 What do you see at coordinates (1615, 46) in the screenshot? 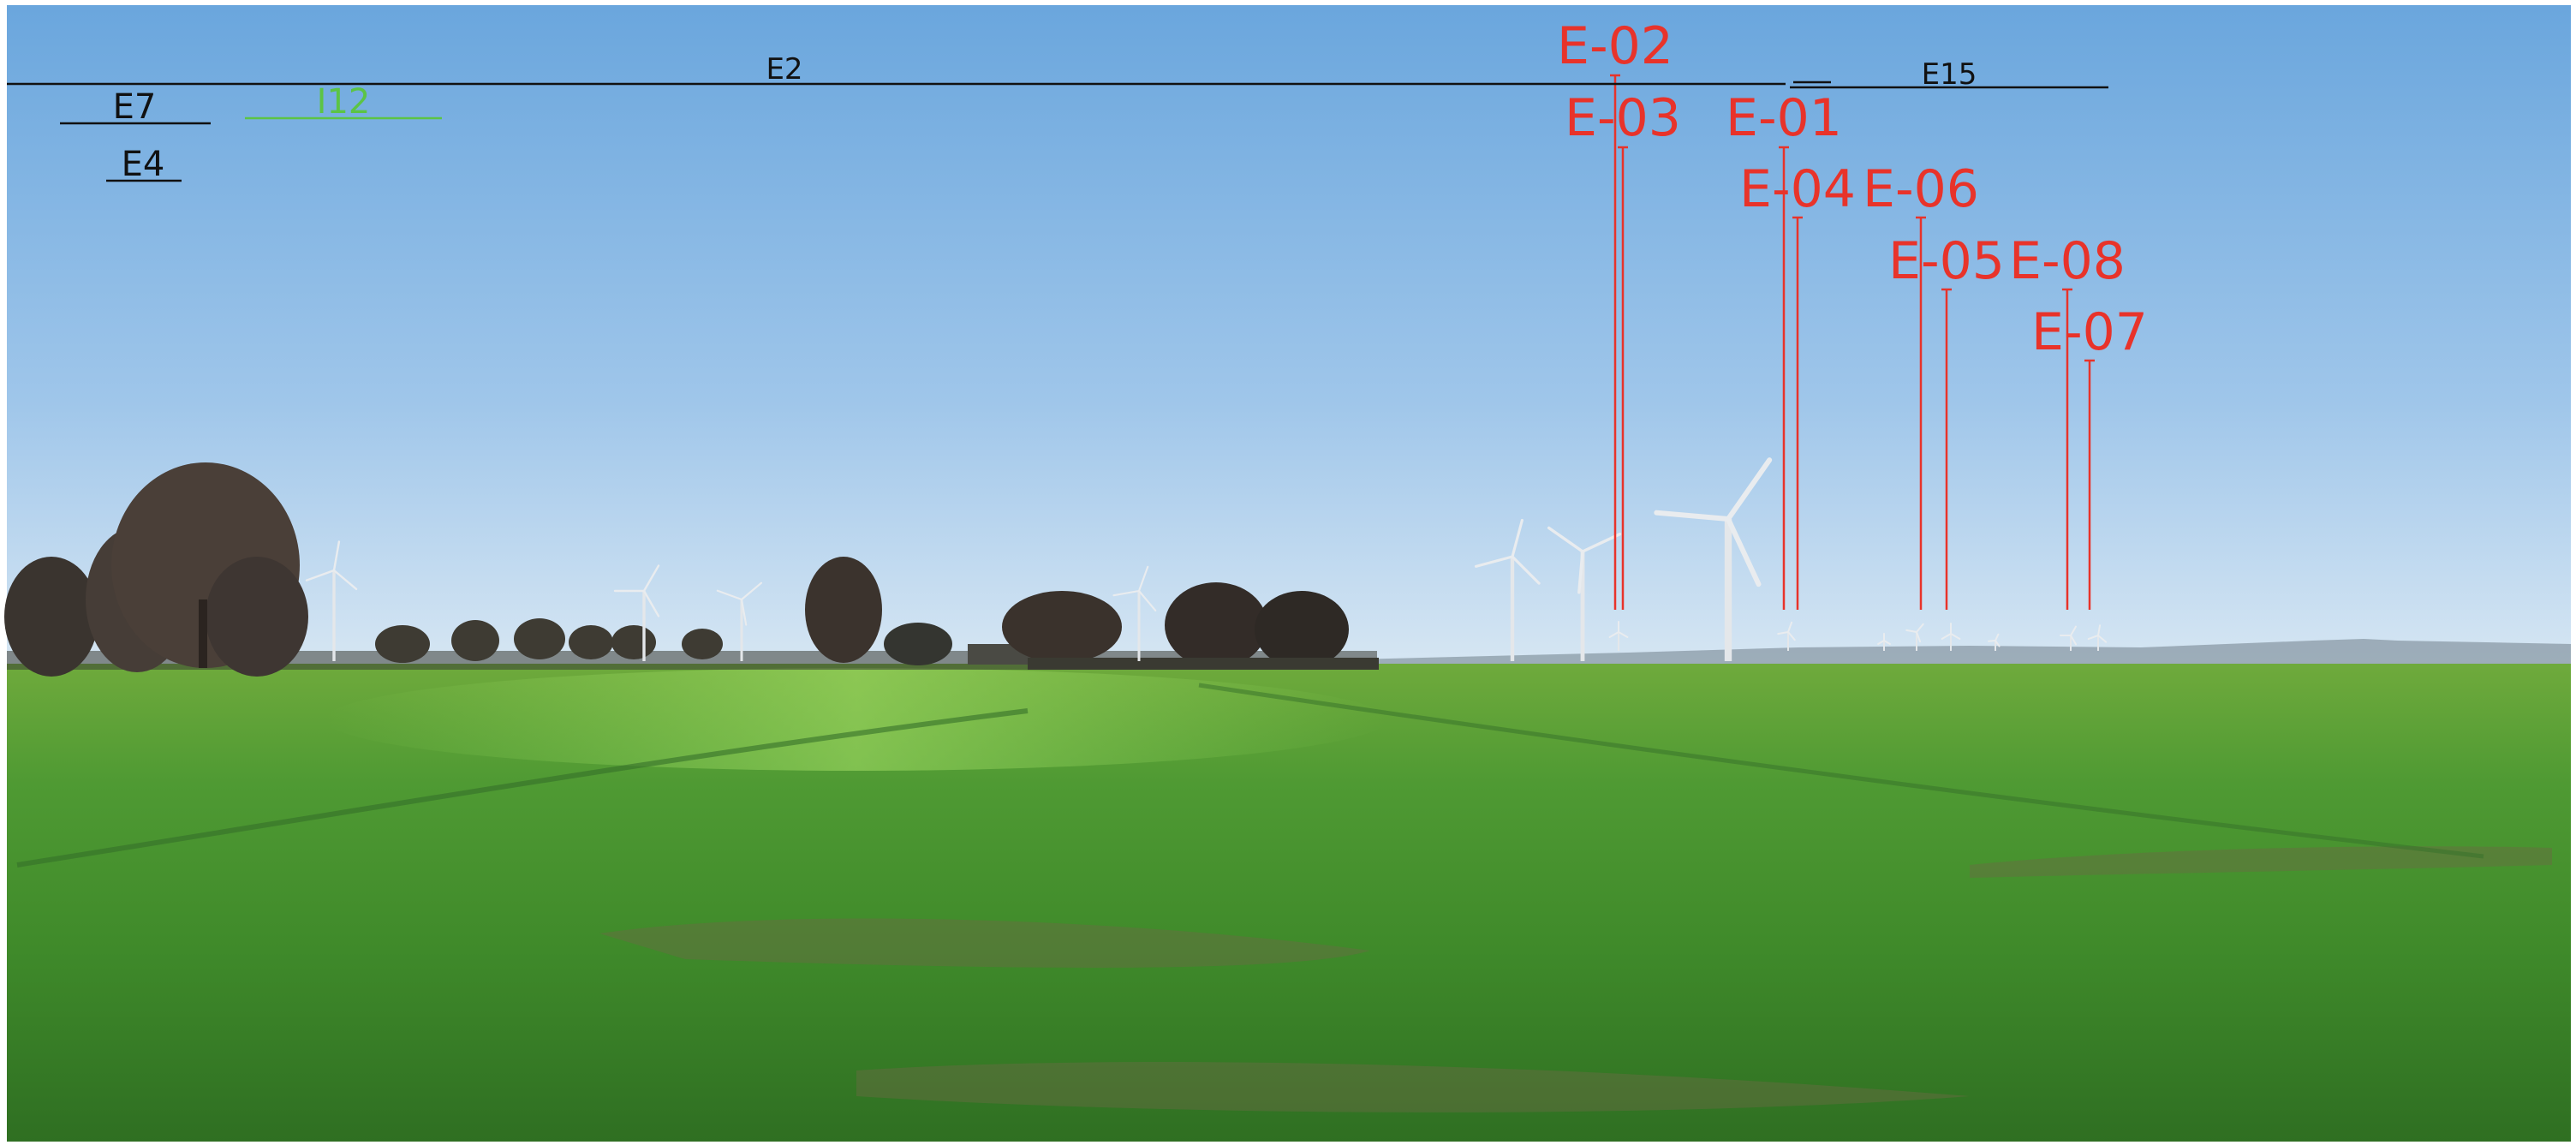
I see `label-e-02: E-02` at bounding box center [1615, 46].